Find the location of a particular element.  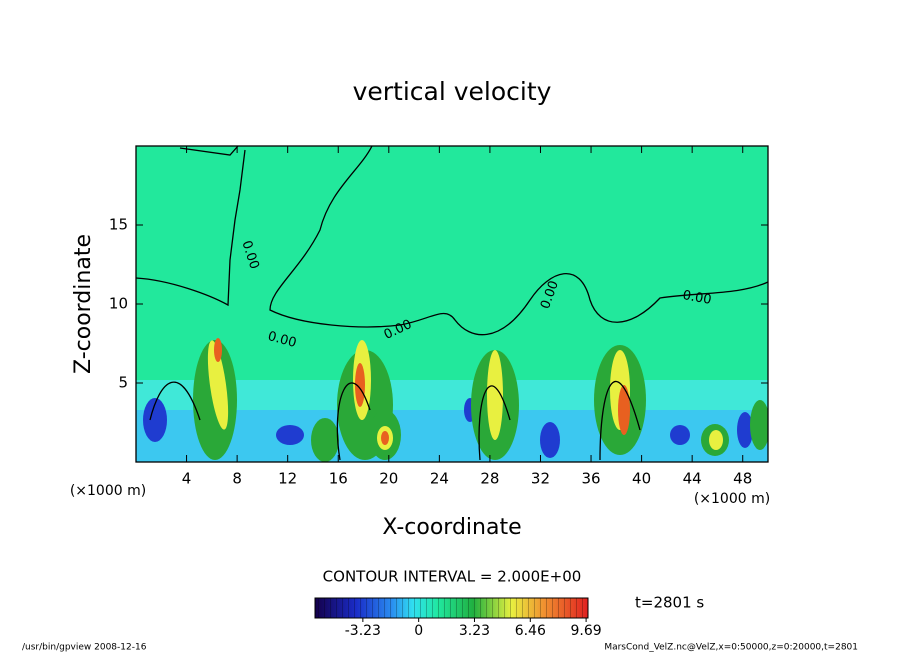

contour-interval: CONTOUR INTERVAL = 2.000E+00 is located at coordinates (452, 577).